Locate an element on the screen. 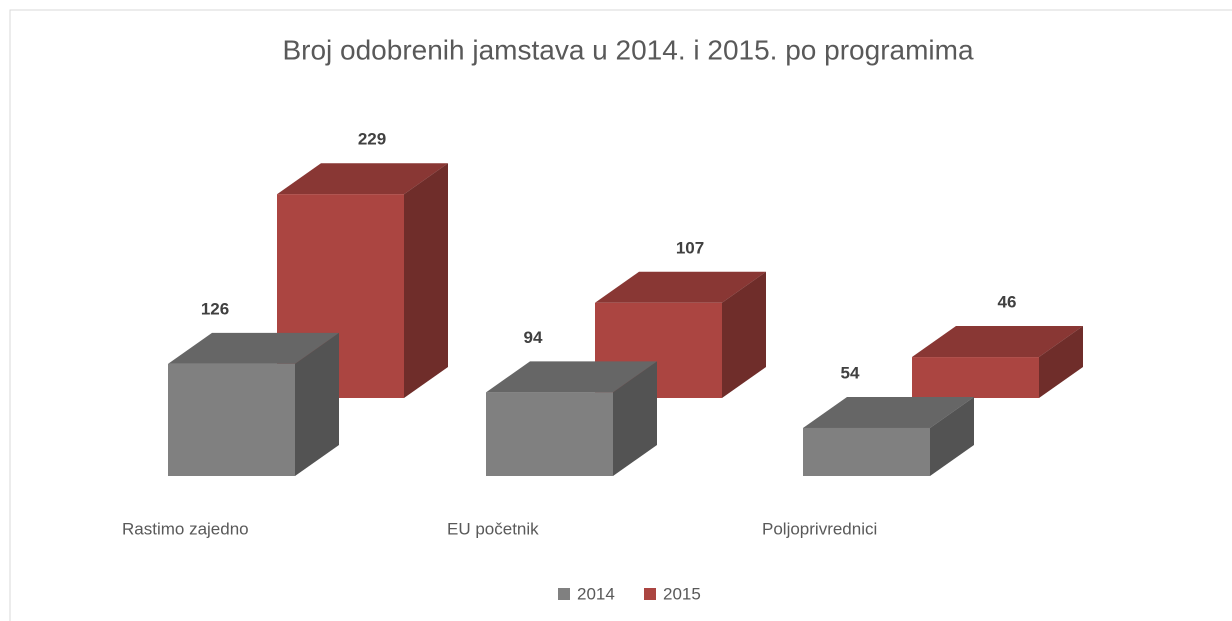  x-tick-label: Poljoprivrednici is located at coordinates (819, 528).